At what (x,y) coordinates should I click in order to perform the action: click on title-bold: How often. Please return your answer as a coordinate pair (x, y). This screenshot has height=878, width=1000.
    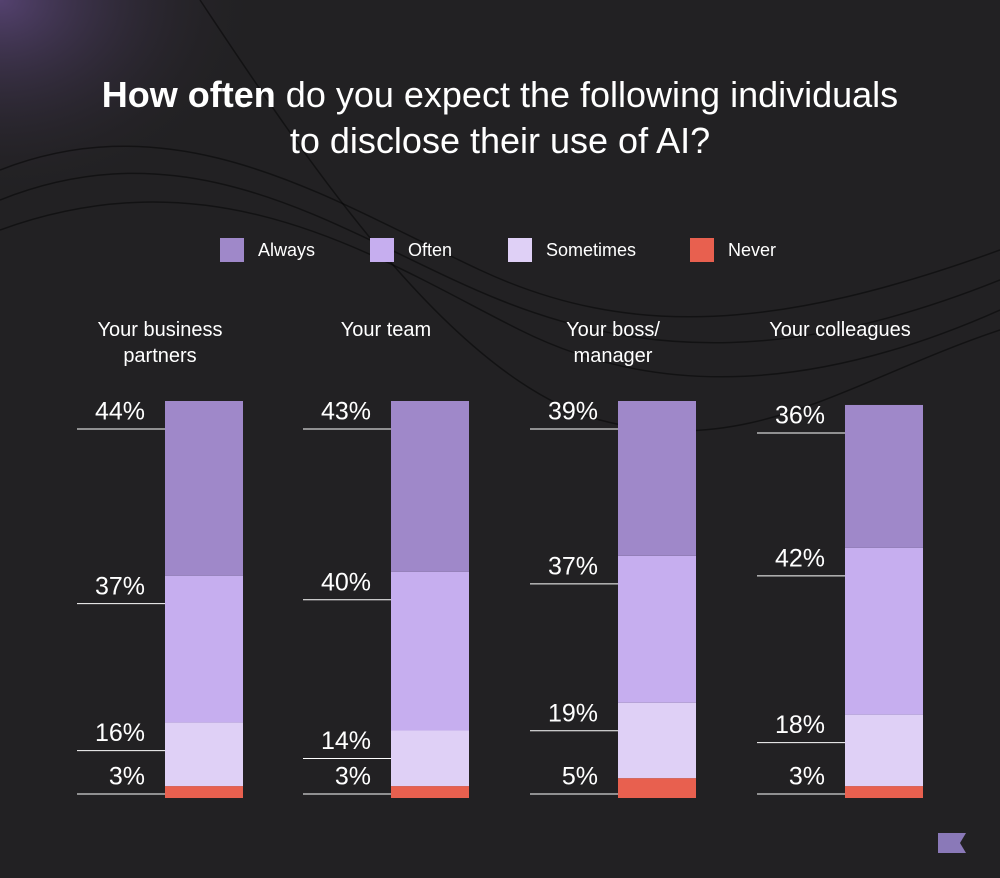
    Looking at the image, I should click on (188, 94).